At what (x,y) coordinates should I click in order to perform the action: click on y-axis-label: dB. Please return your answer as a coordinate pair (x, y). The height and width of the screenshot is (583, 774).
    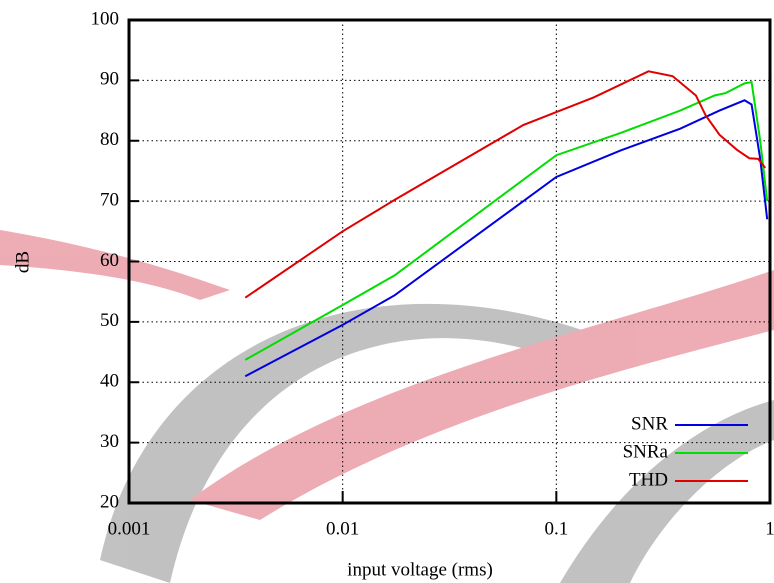
    Looking at the image, I should click on (22, 262).